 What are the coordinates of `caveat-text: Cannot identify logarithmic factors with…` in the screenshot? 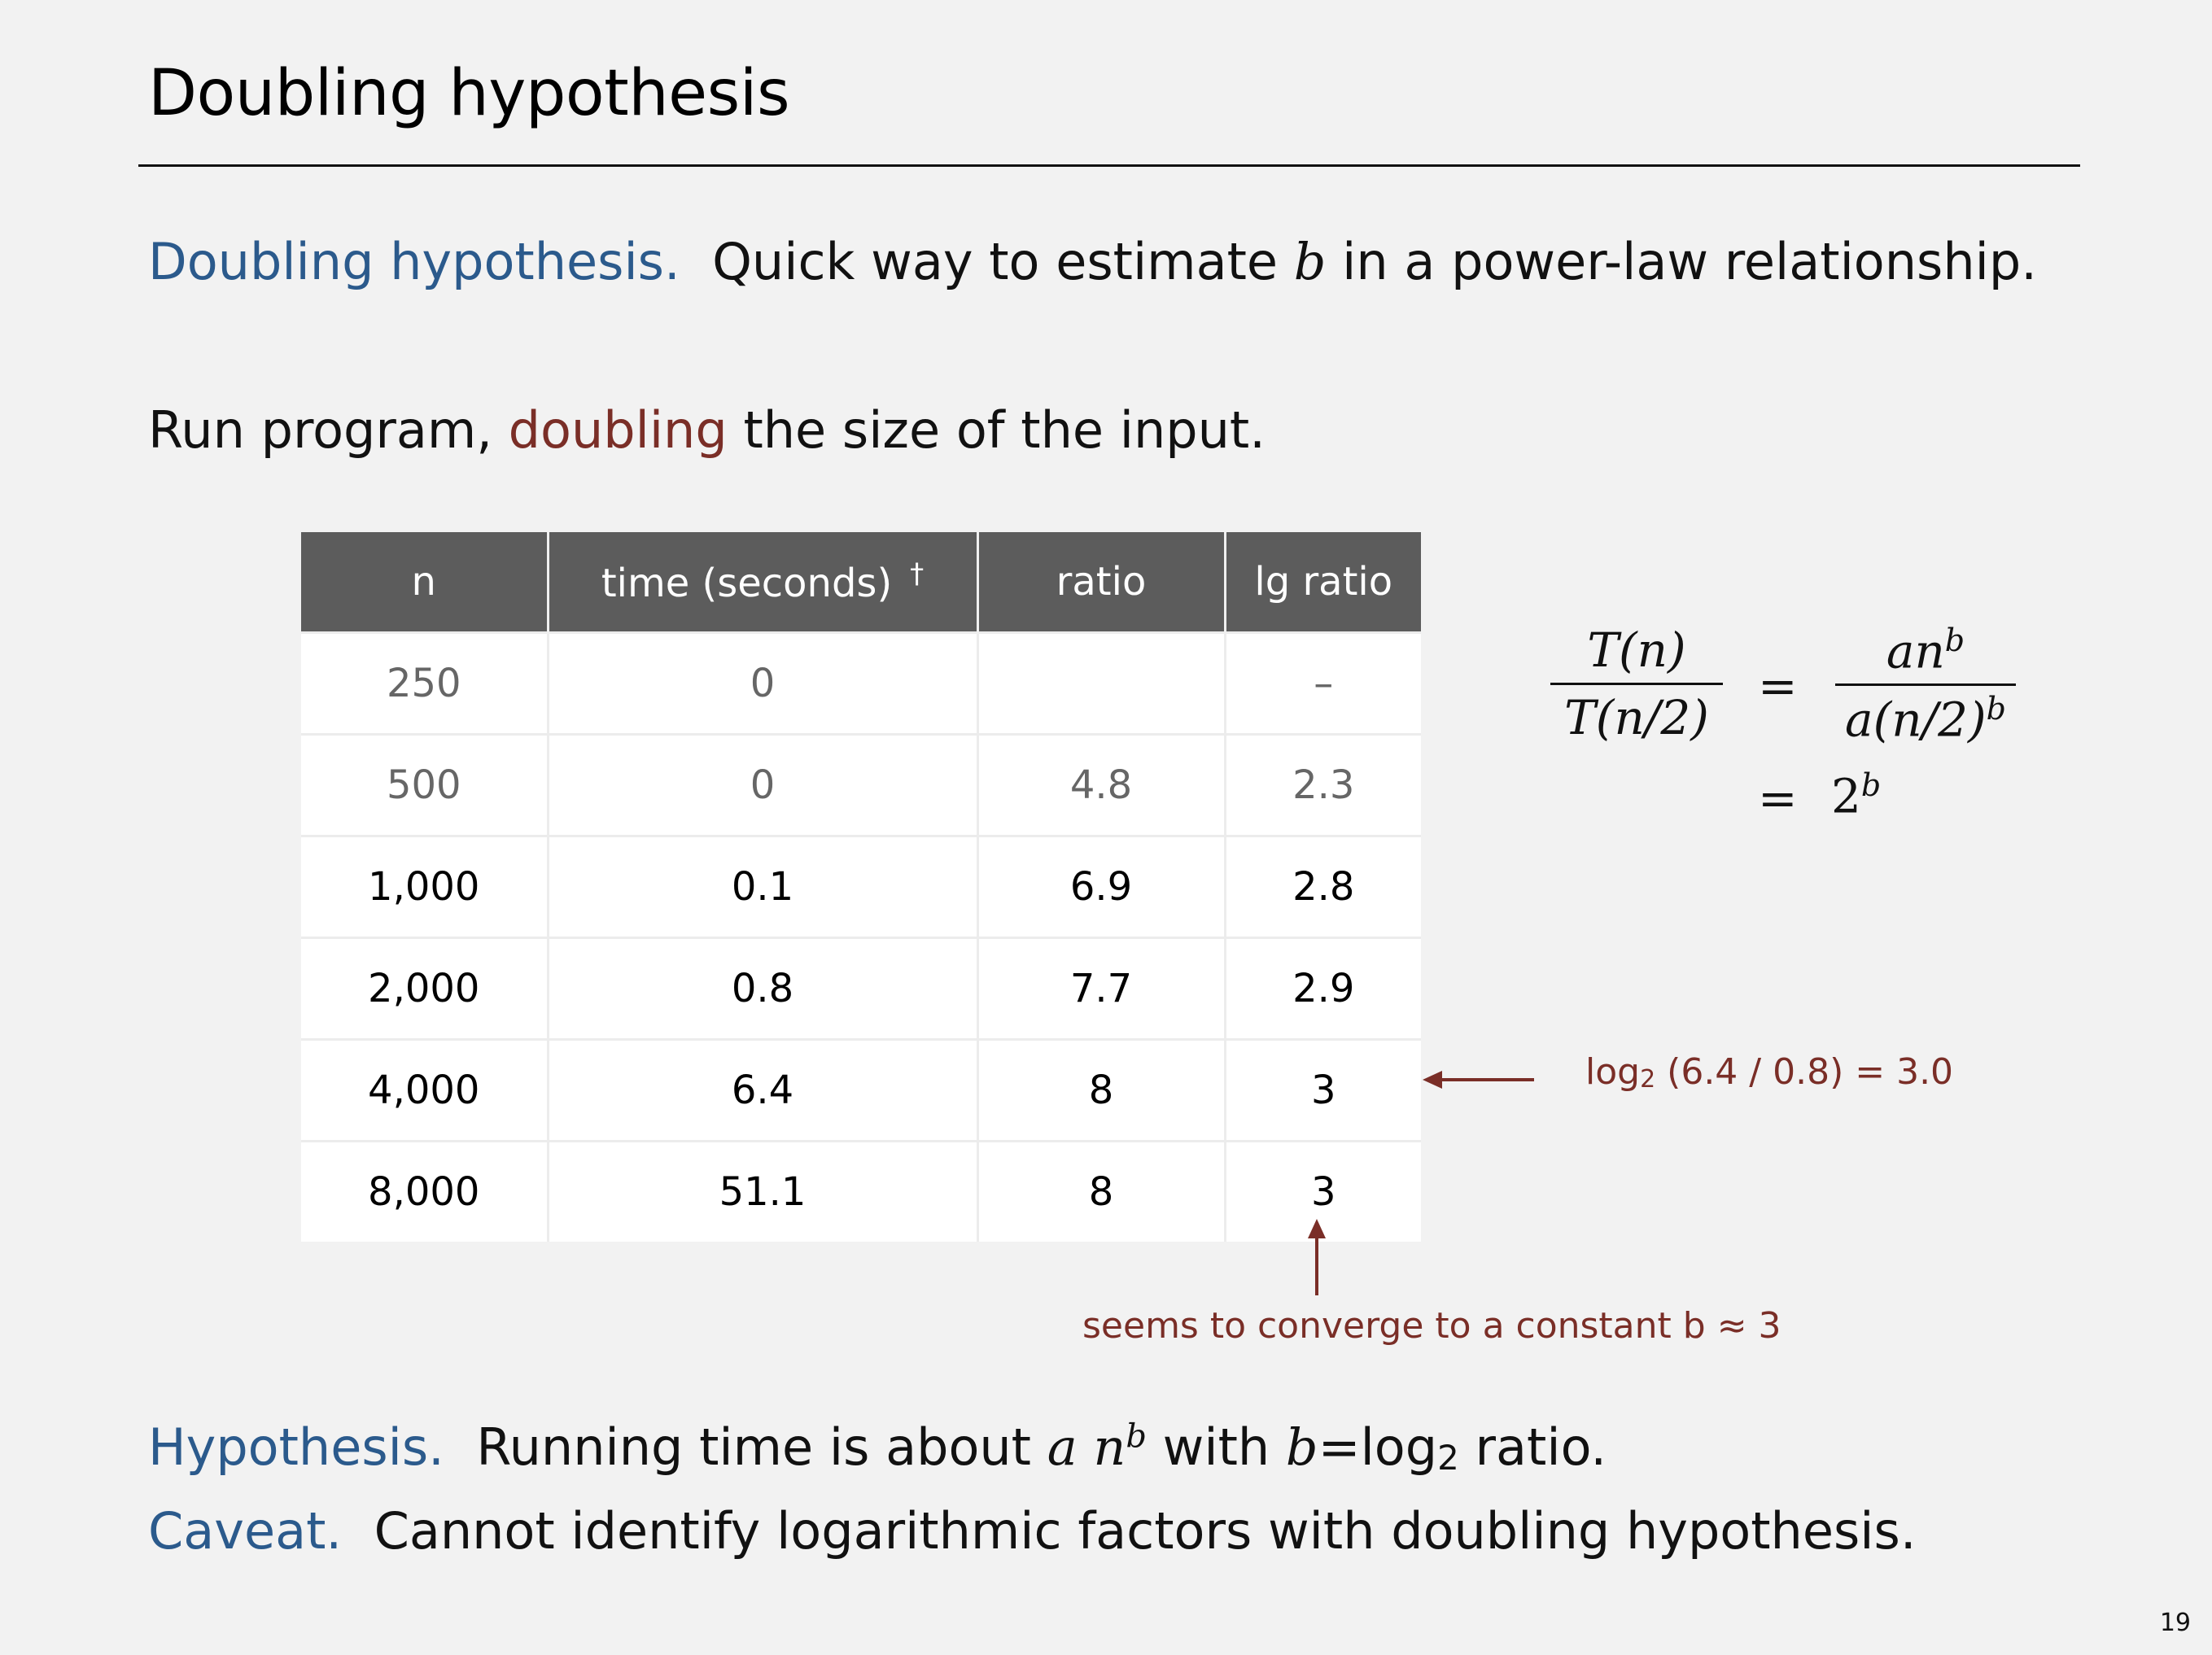 It's located at (1145, 1531).